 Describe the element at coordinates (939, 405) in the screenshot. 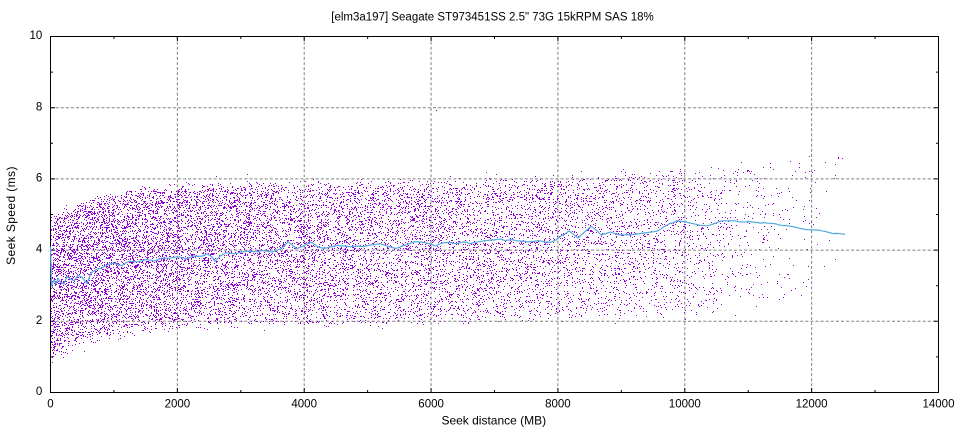

I see `svg-text: 14000` at that location.